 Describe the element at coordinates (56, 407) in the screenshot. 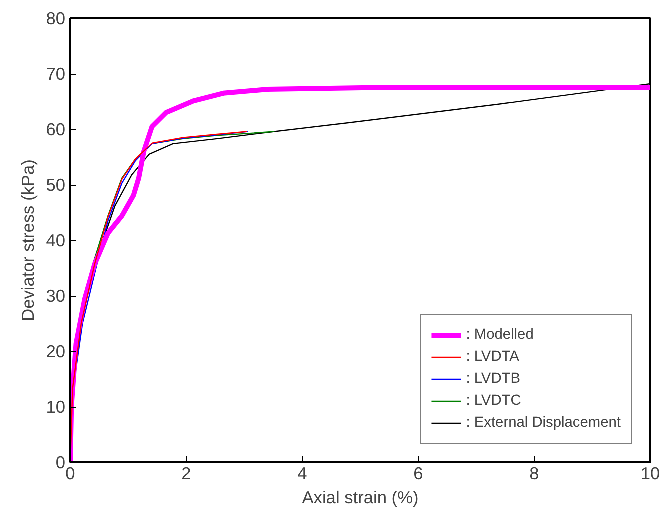

I see `y-tick-label: 10` at that location.